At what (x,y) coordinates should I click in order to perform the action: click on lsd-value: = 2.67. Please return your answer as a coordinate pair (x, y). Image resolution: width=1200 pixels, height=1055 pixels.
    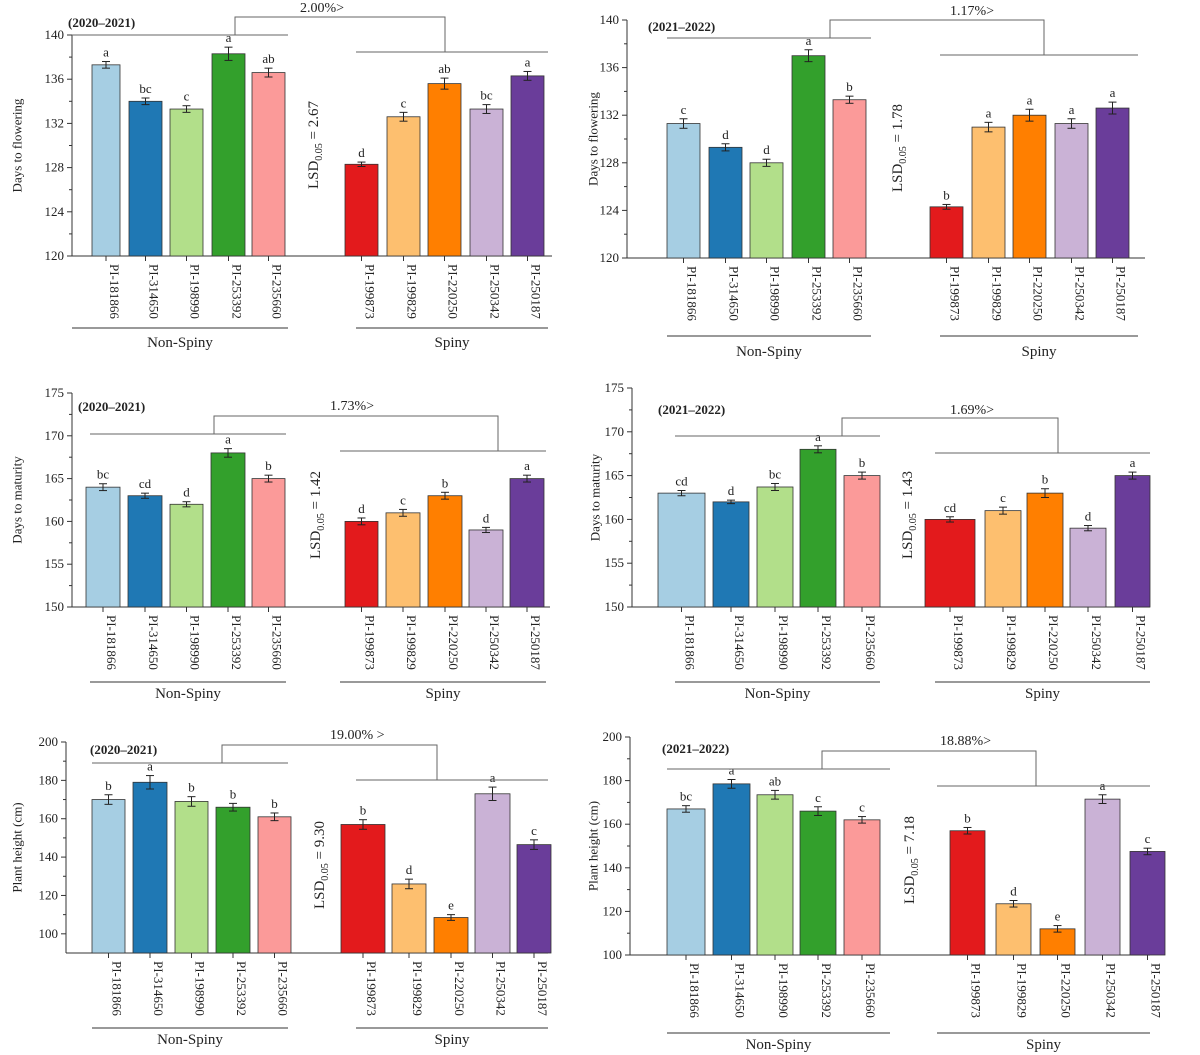
    Looking at the image, I should click on (314, 121).